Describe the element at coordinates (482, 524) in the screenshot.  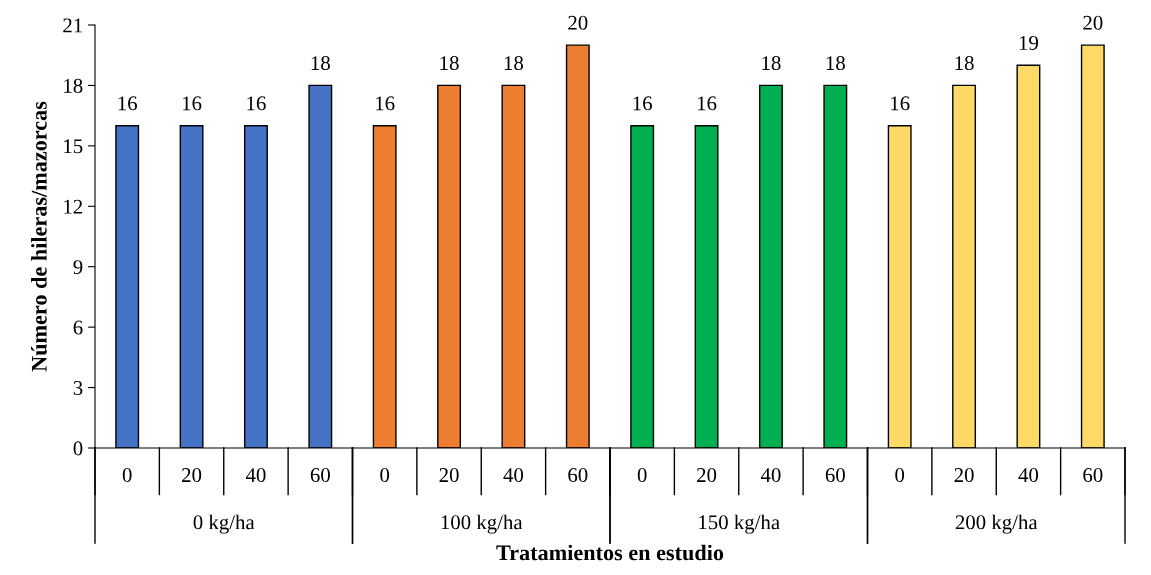
I see `text: 100 kg/ha` at that location.